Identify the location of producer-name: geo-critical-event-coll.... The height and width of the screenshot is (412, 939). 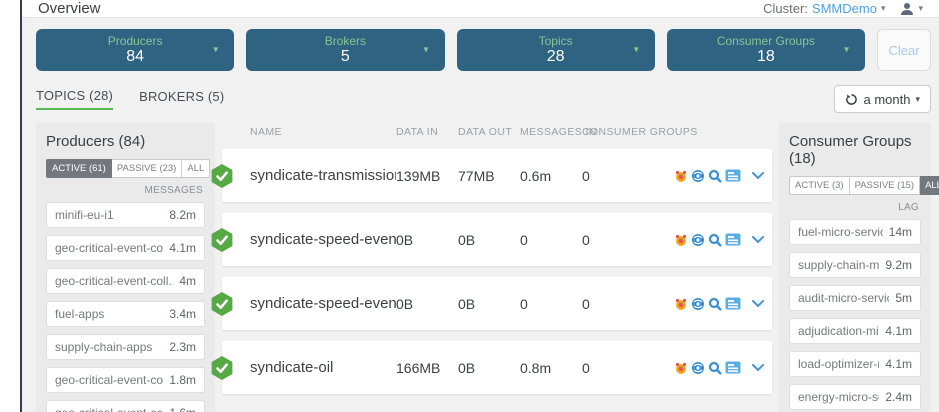
(109, 248).